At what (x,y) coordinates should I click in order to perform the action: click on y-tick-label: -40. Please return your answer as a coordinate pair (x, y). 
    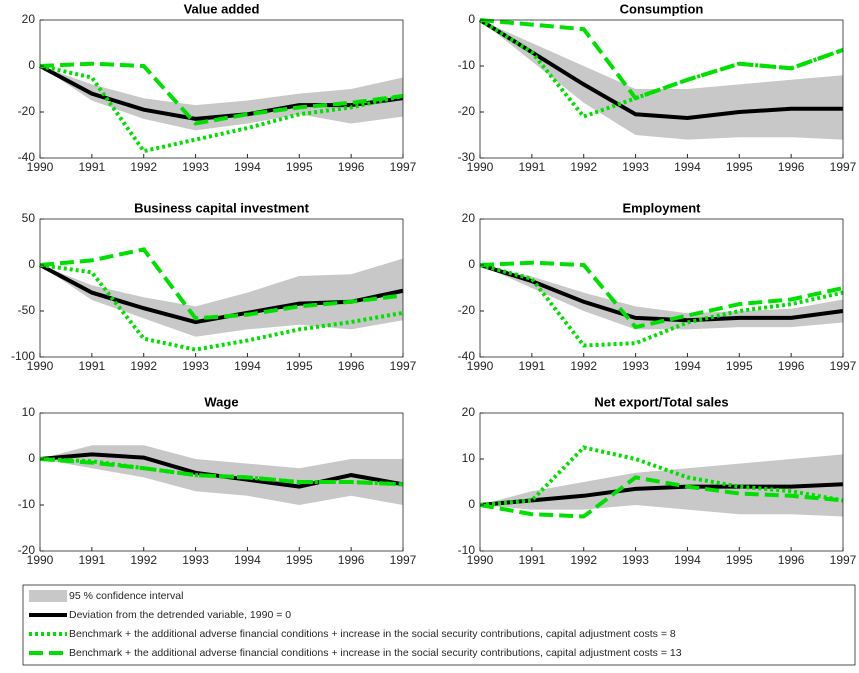
    Looking at the image, I should click on (27, 157).